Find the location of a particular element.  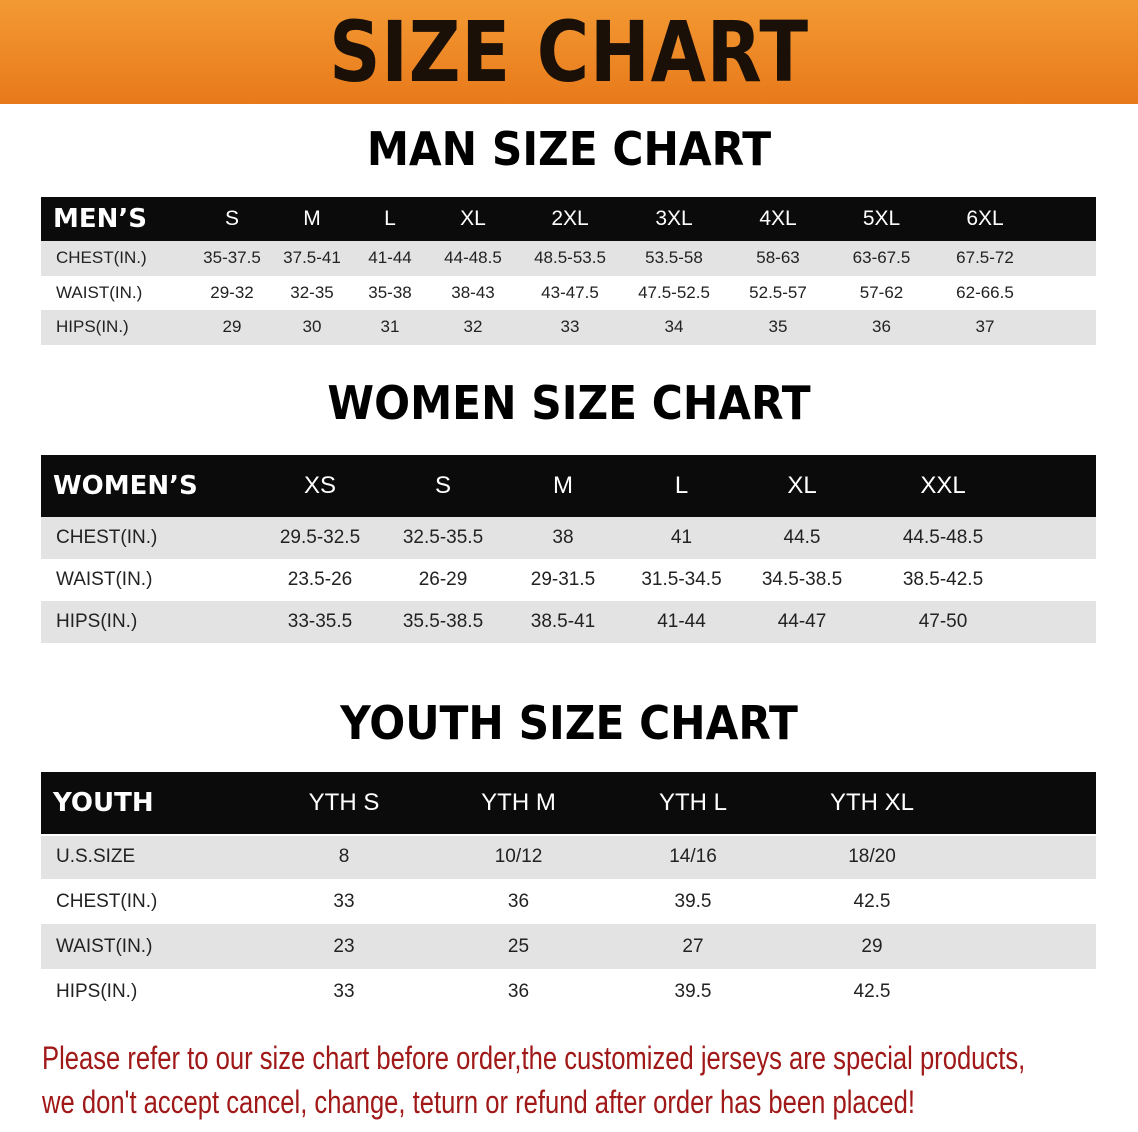

table-cell: 47-50 is located at coordinates (943, 621).